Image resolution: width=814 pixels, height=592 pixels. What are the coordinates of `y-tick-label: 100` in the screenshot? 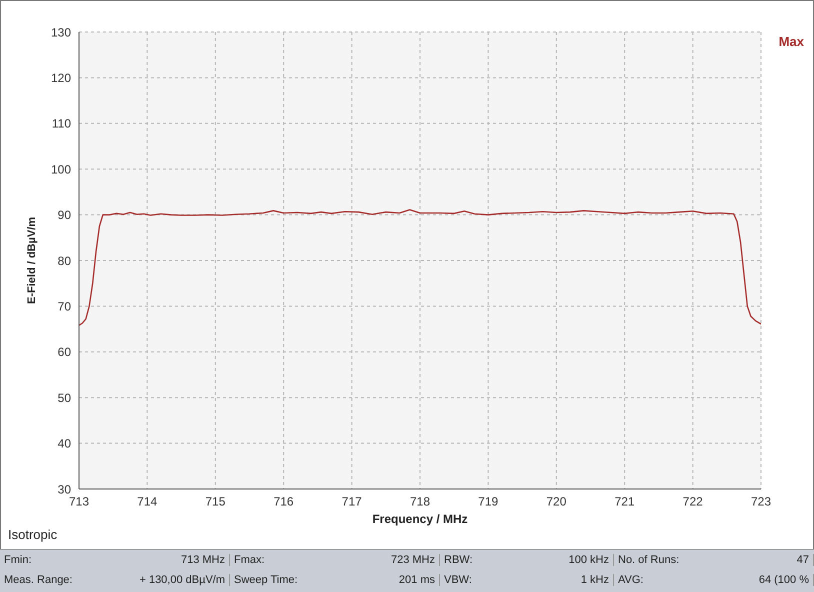 It's located at (61, 169).